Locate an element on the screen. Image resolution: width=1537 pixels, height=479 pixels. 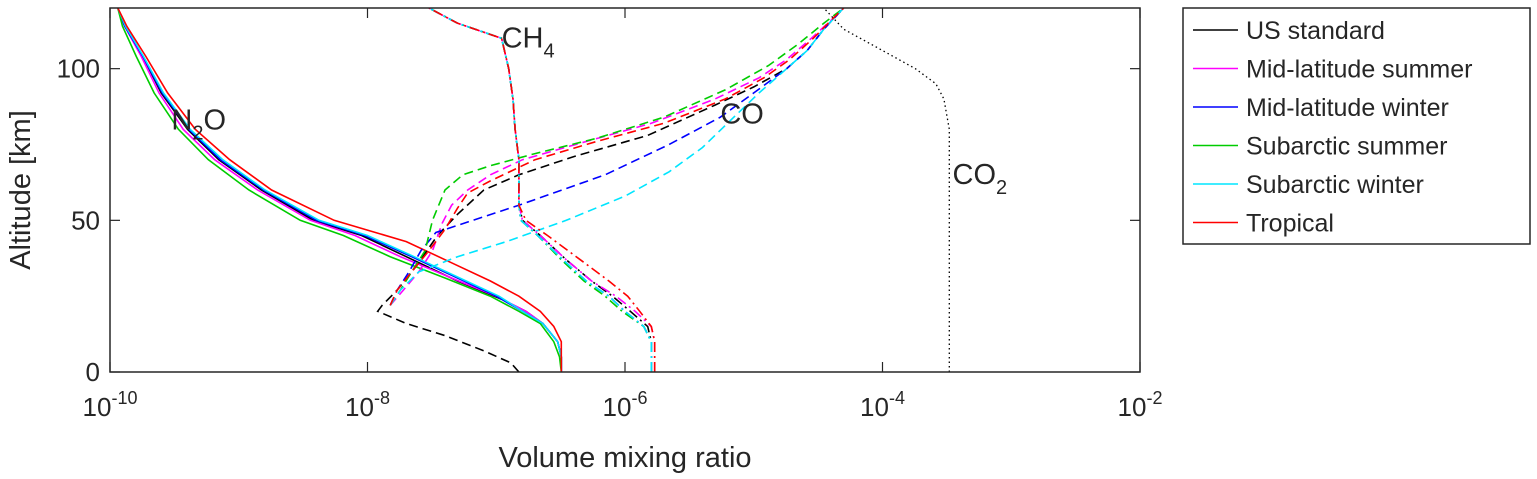
y-axis-title: Altitude [km] is located at coordinates (21, 190).